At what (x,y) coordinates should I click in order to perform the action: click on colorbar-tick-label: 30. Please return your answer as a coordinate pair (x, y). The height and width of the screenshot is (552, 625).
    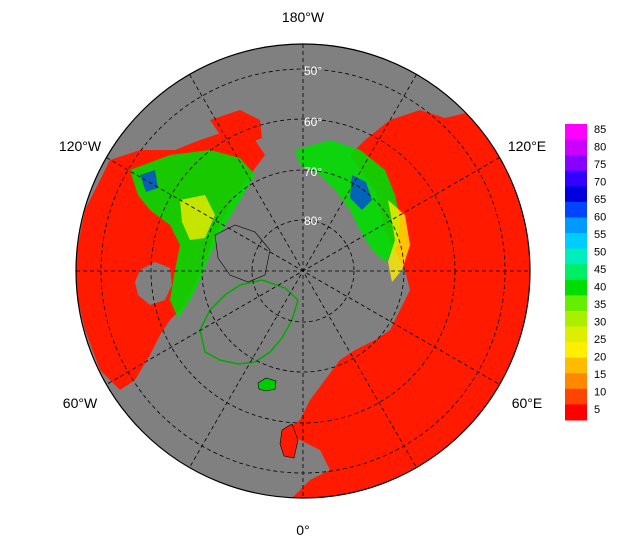
    Looking at the image, I should click on (600, 323).